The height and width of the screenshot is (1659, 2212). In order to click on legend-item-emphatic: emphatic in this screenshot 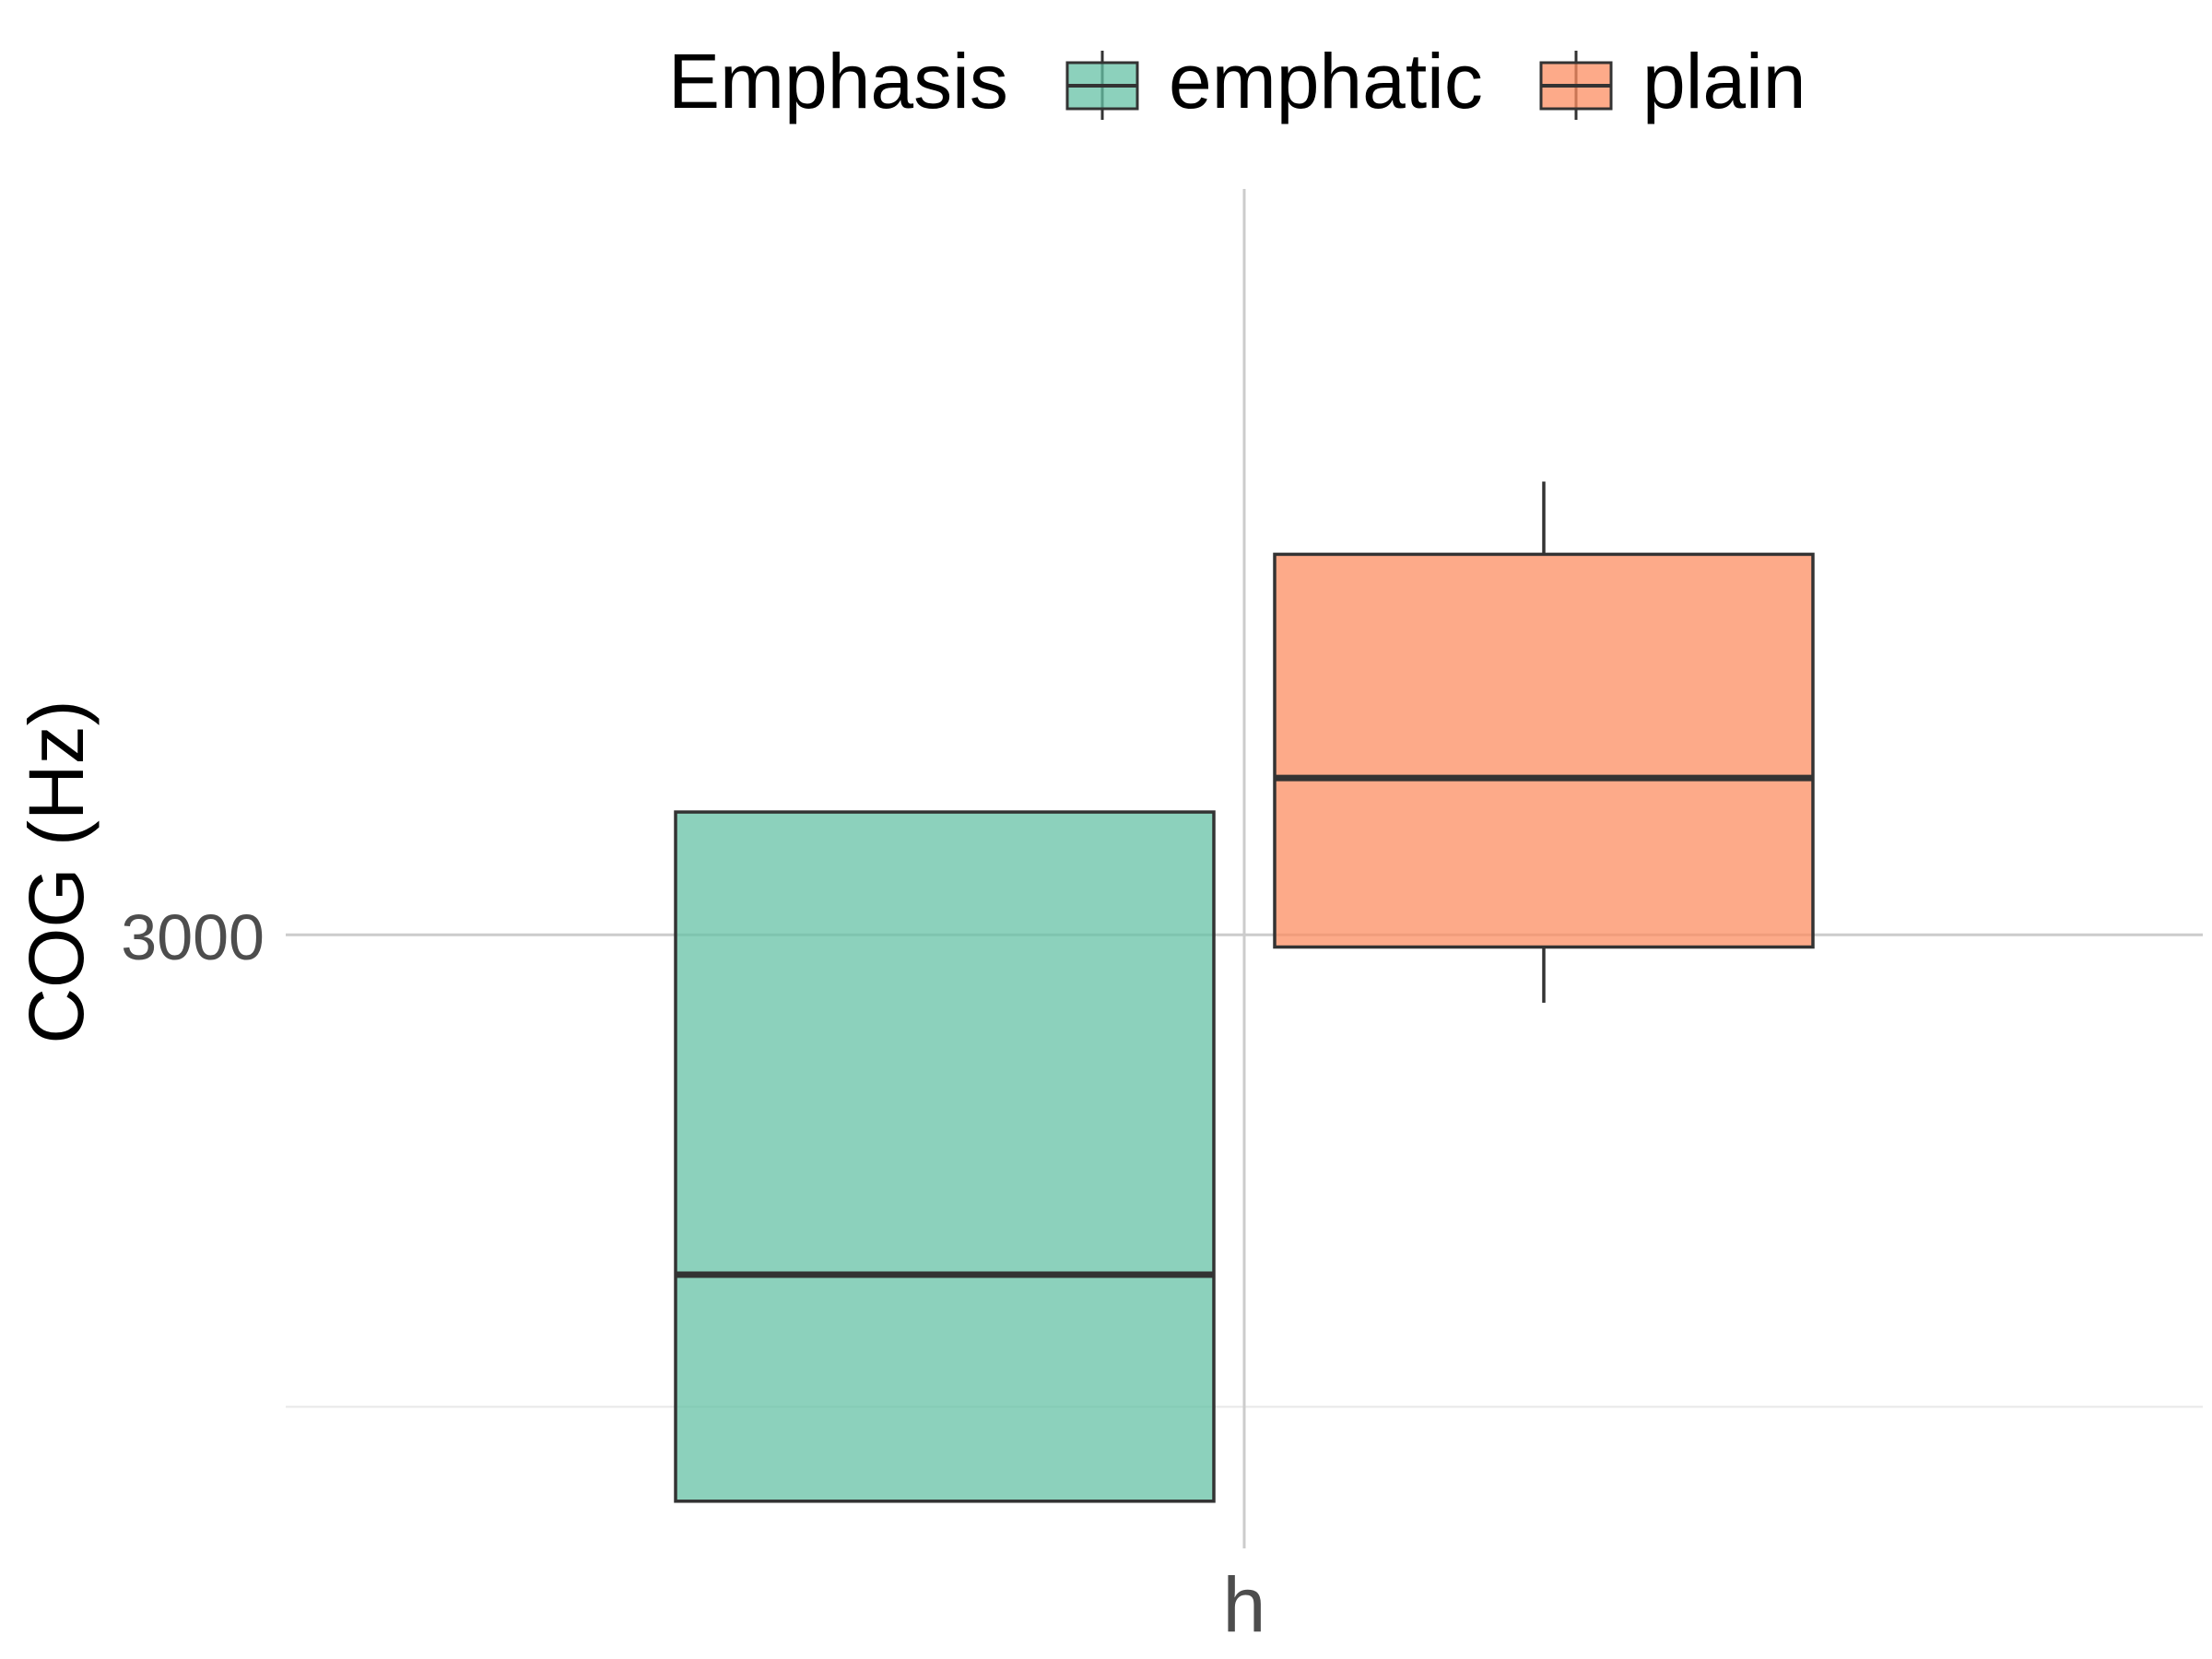, I will do `click(1274, 81)`.